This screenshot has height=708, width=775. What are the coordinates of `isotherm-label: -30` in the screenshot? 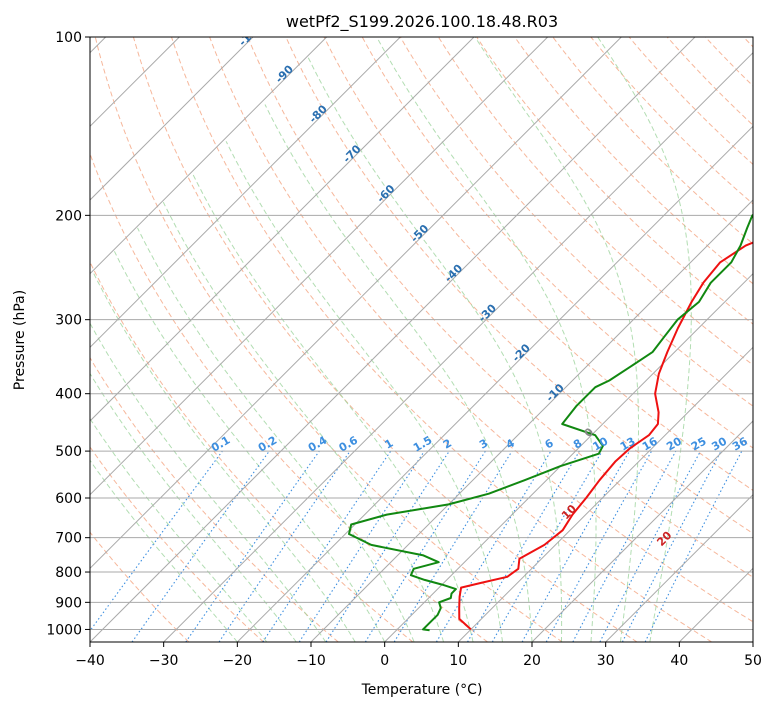 It's located at (487, 312).